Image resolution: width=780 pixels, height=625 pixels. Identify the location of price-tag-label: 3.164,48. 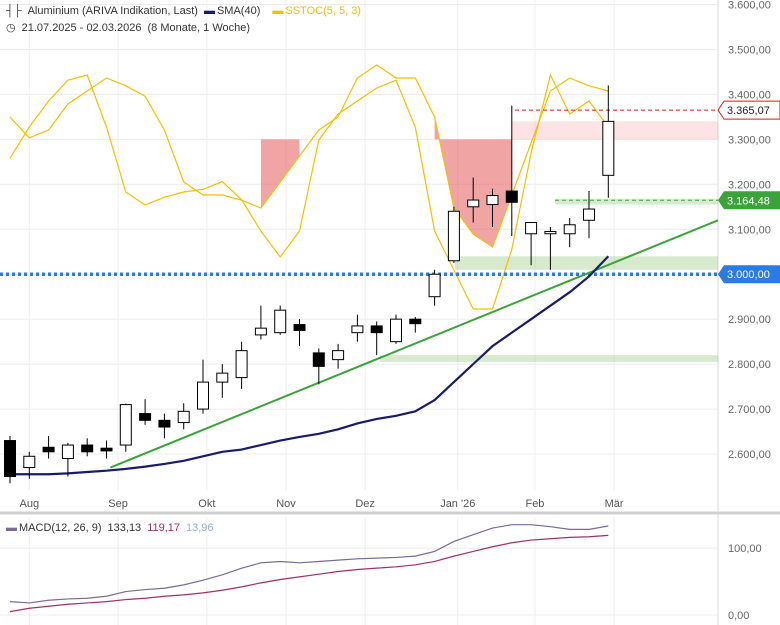
(748, 201).